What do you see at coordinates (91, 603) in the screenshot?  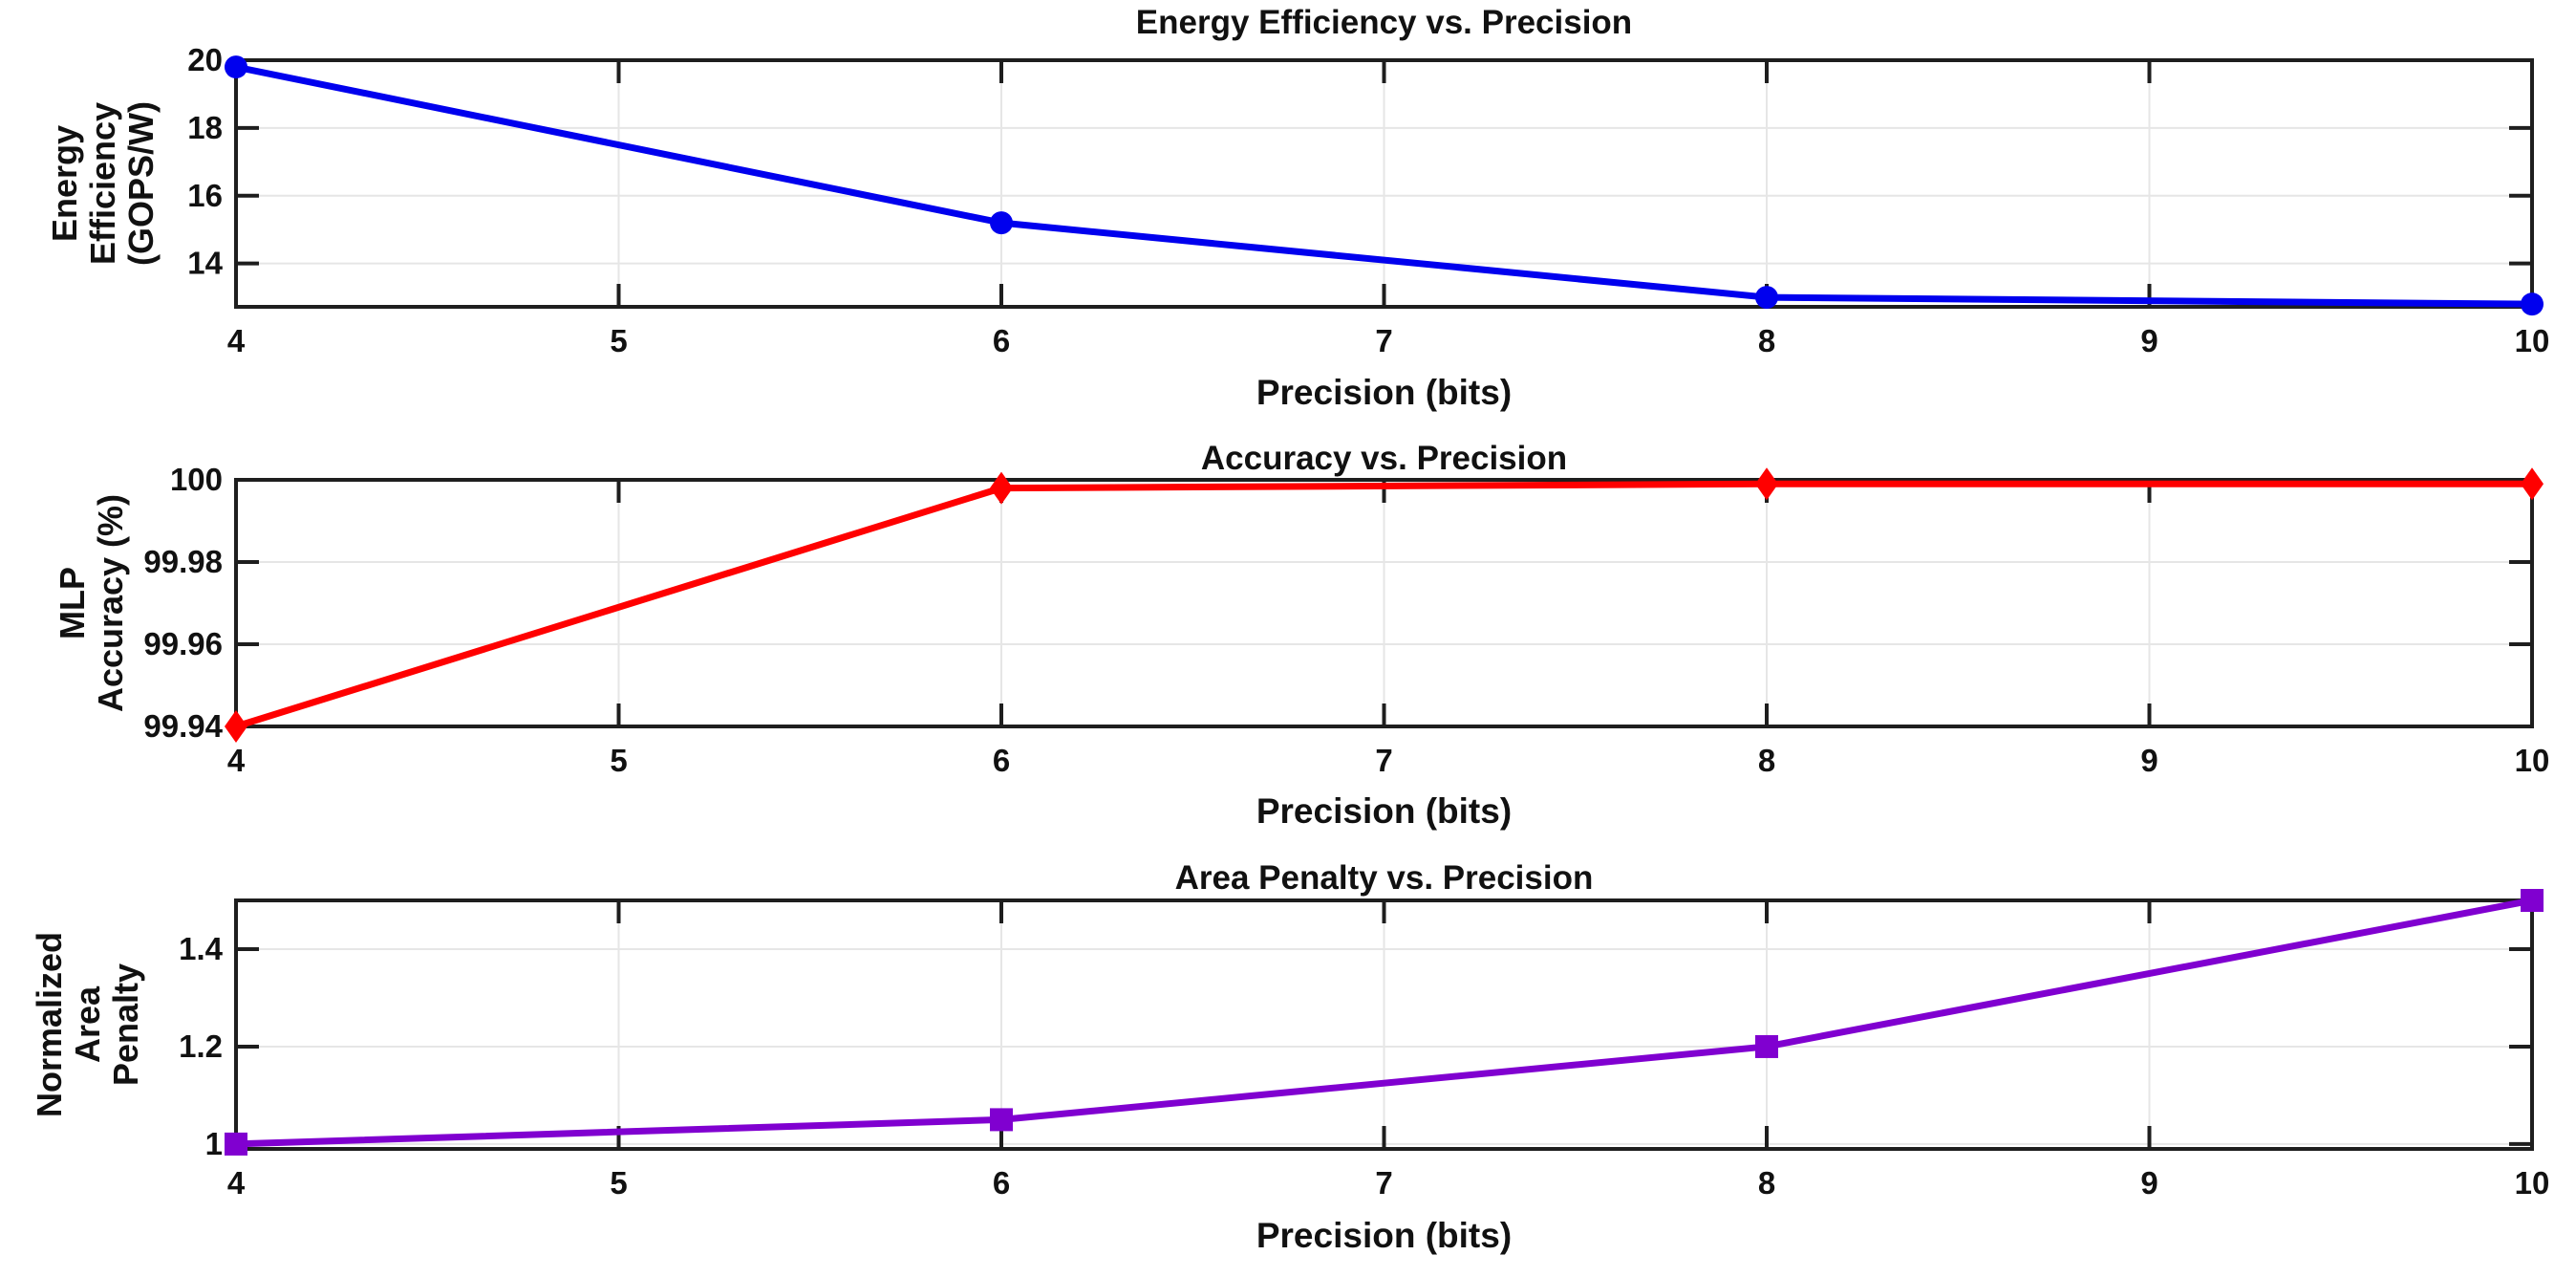 I see `y-axis-label: MLPAccuracy (%)` at bounding box center [91, 603].